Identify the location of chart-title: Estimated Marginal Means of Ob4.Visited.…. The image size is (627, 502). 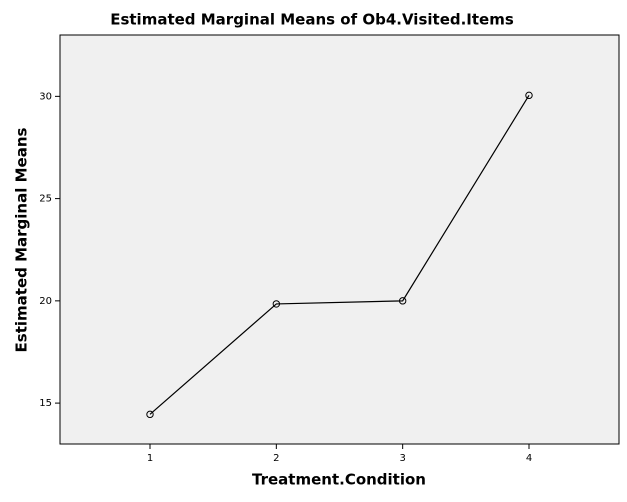
(312, 20).